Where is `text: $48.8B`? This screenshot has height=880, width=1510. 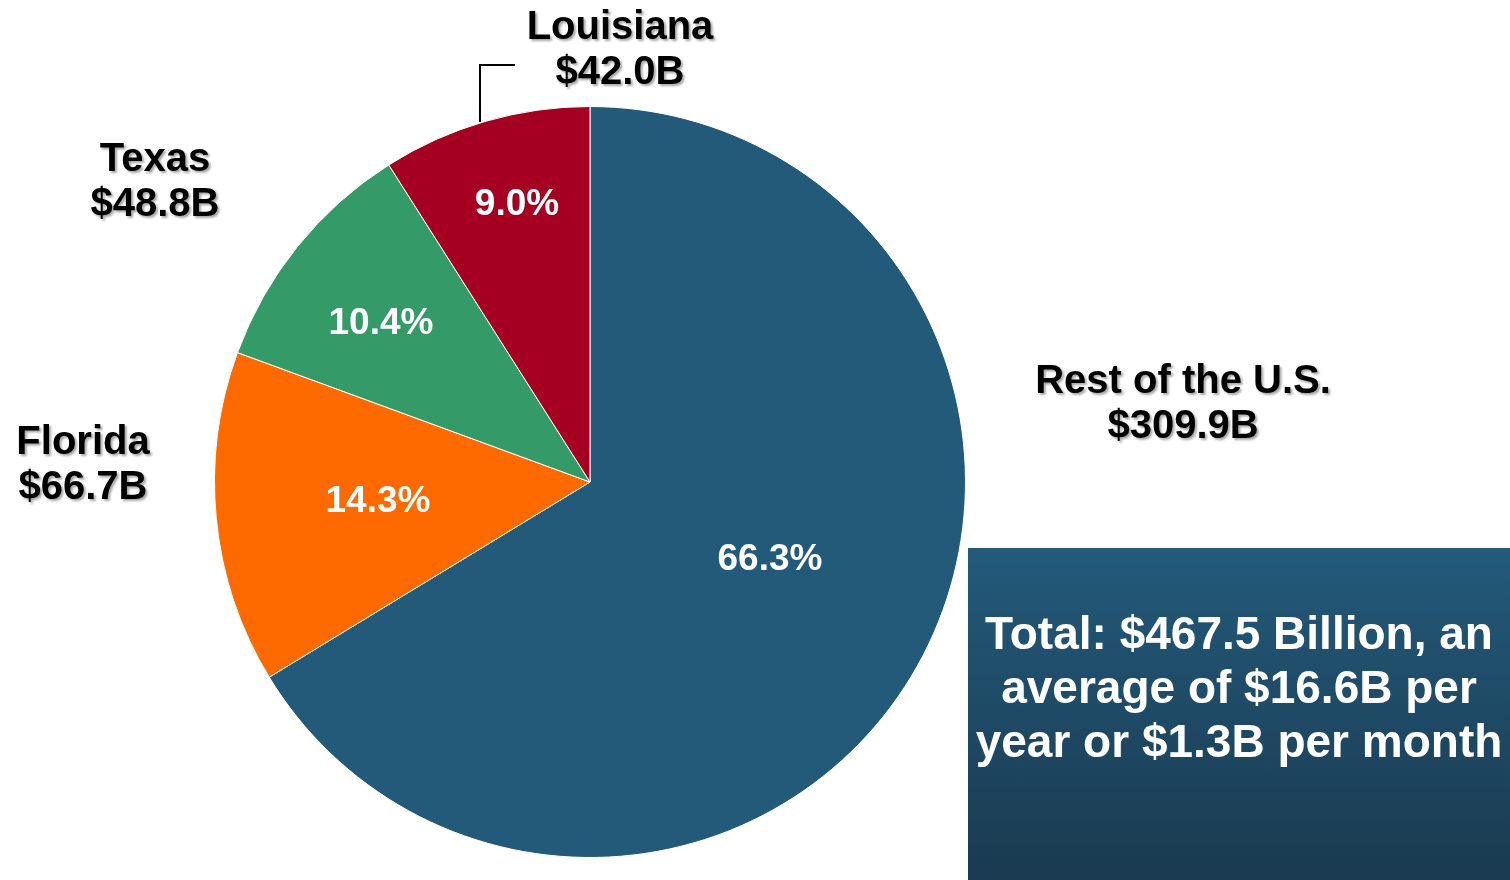
text: $48.8B is located at coordinates (155, 202).